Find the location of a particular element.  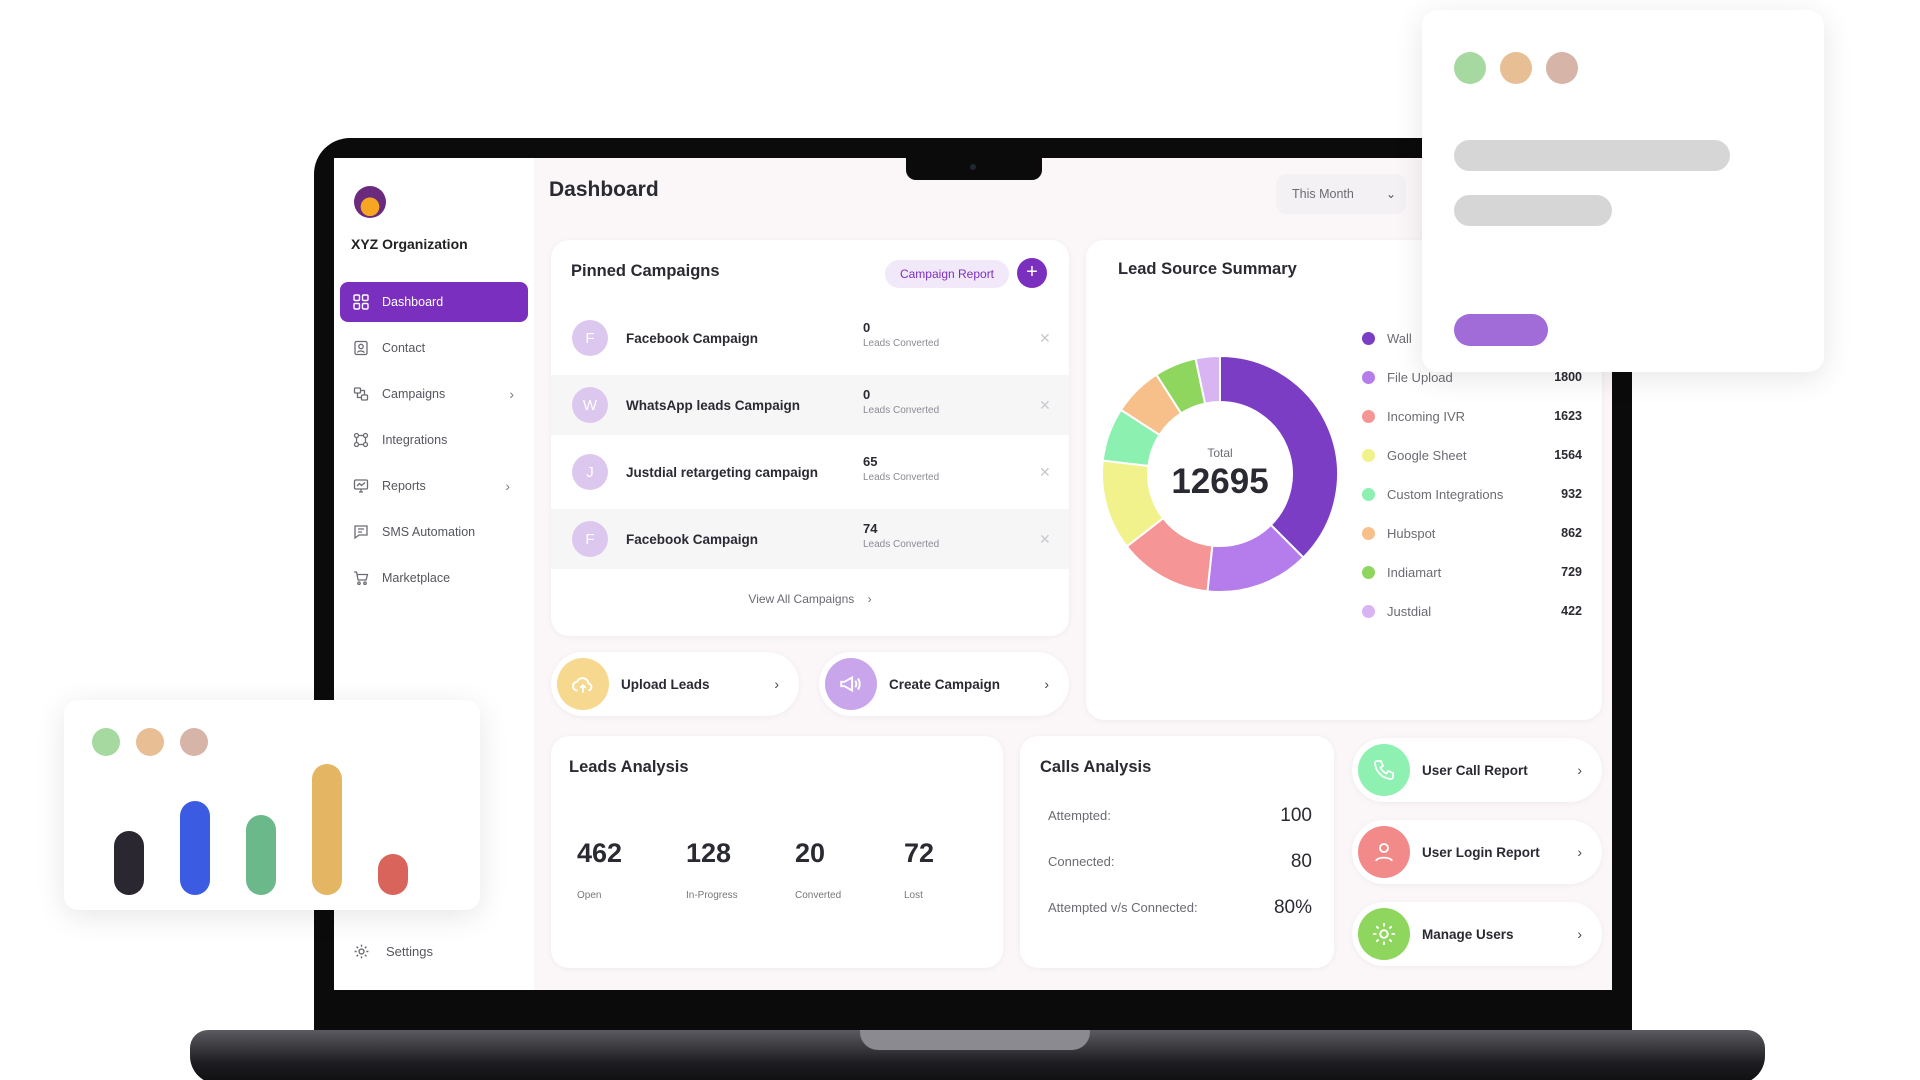

call-metric-value: 80% is located at coordinates (1292, 907).